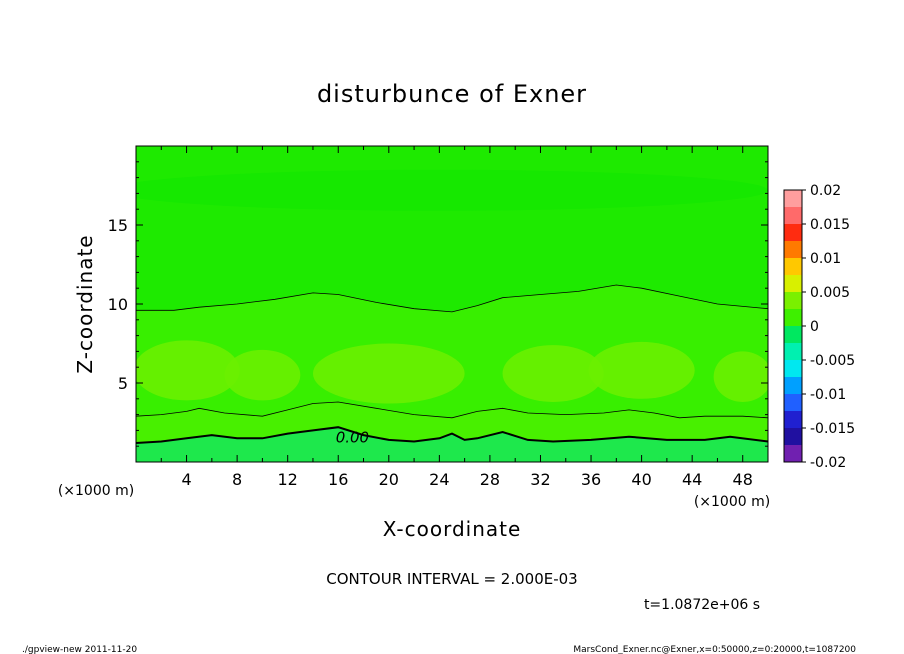 This screenshot has height=654, width=904. I want to click on x-tick-label: 28, so click(490, 479).